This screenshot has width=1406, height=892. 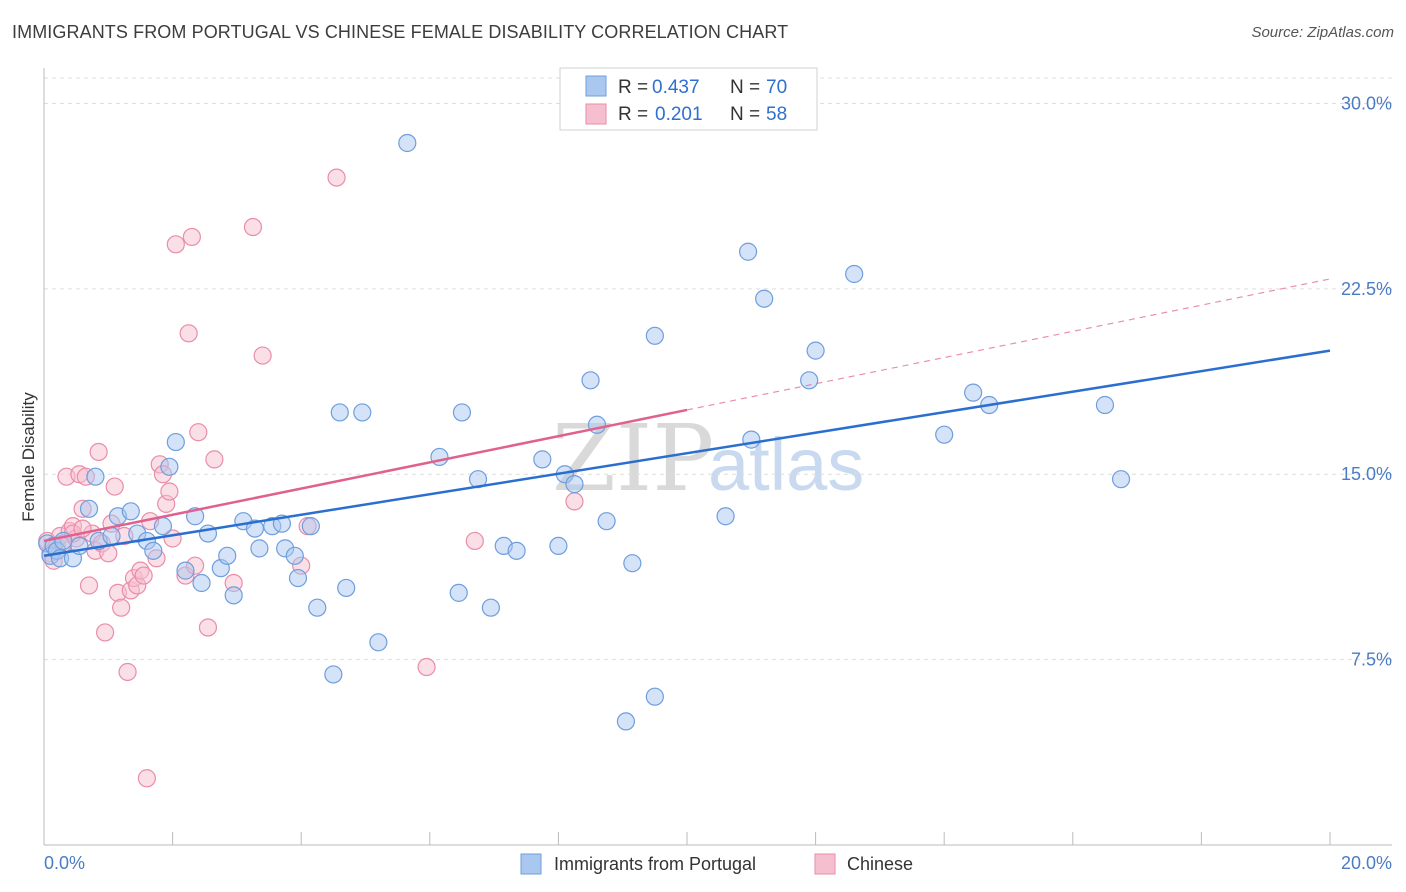 What do you see at coordinates (64, 863) in the screenshot?
I see `x-tick-label-min: 0.0%` at bounding box center [64, 863].